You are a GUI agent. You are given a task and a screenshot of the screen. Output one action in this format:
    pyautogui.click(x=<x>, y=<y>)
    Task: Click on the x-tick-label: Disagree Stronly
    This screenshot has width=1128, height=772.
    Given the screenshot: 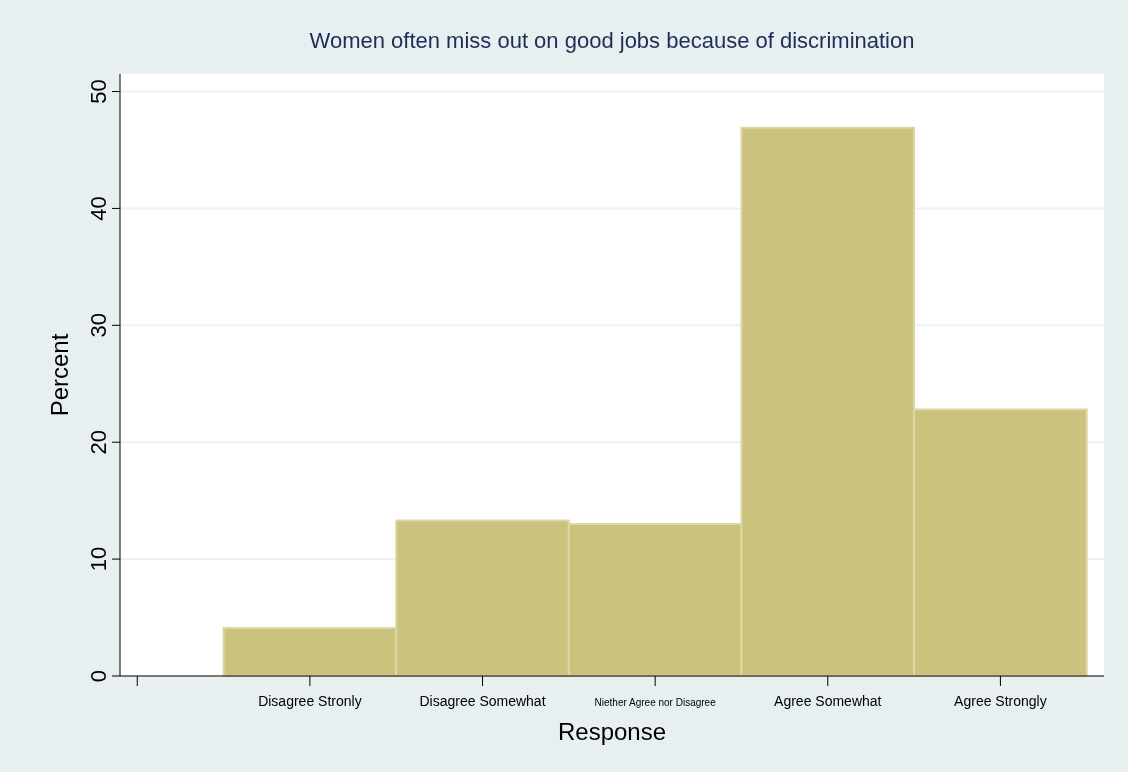 What is the action you would take?
    pyautogui.click(x=310, y=701)
    